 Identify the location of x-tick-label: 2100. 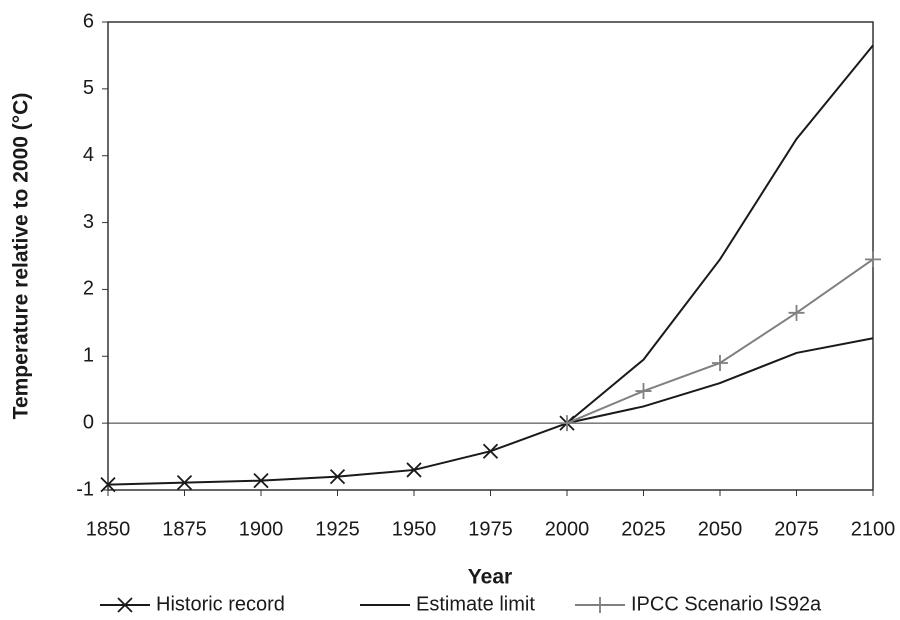
(873, 529).